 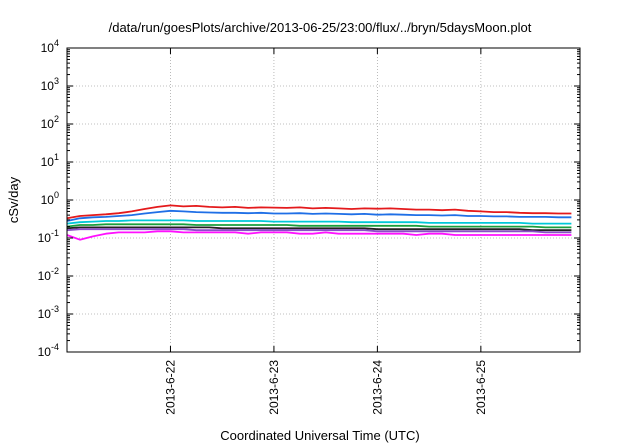 What do you see at coordinates (13, 199) in the screenshot?
I see `y-axis-label: cSv/day` at bounding box center [13, 199].